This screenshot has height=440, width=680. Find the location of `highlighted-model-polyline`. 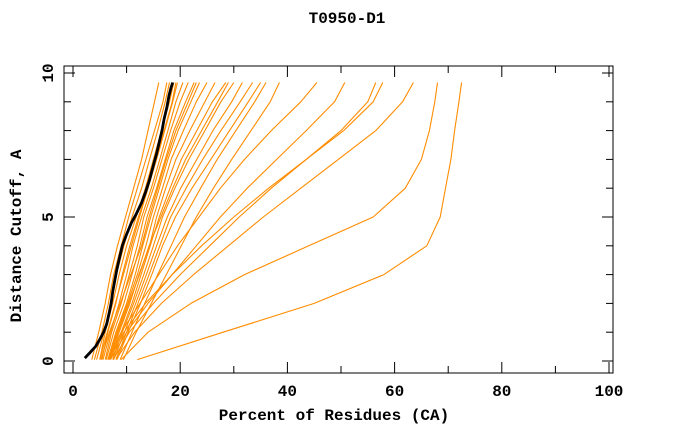

highlighted-model-polyline is located at coordinates (129, 221).